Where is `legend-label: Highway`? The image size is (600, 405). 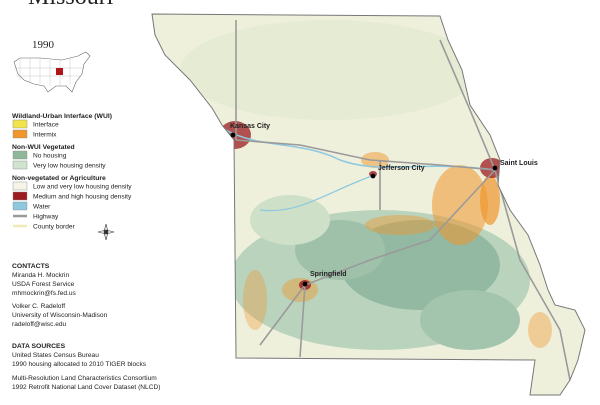
legend-label: Highway is located at coordinates (46, 217).